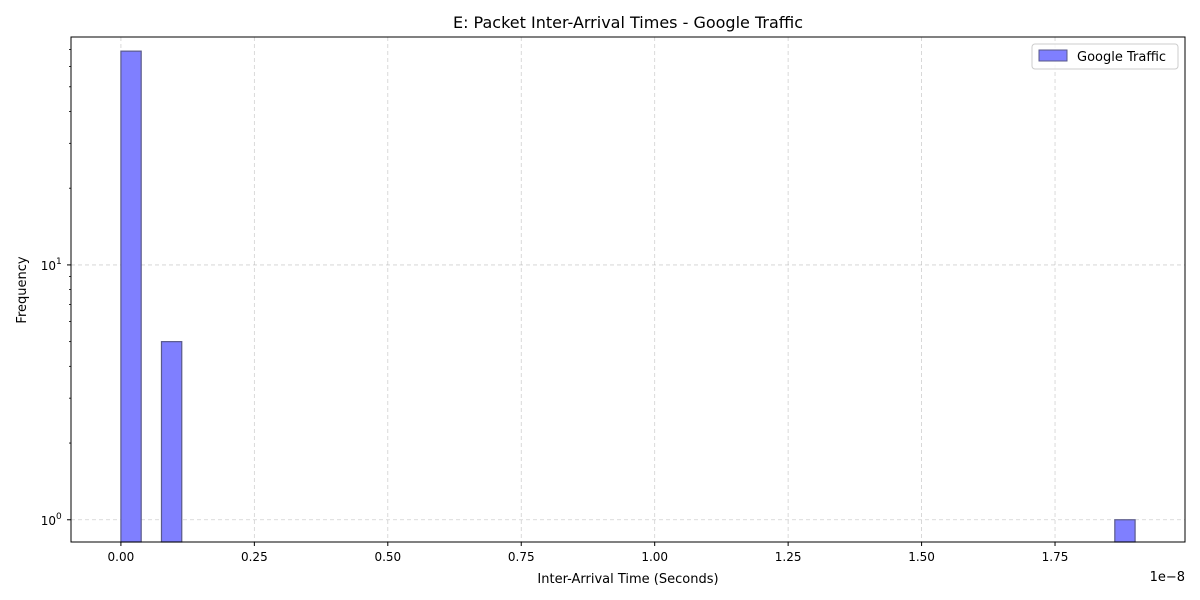 Image resolution: width=1200 pixels, height=600 pixels. I want to click on y-axis-label: Frequency, so click(22, 289).